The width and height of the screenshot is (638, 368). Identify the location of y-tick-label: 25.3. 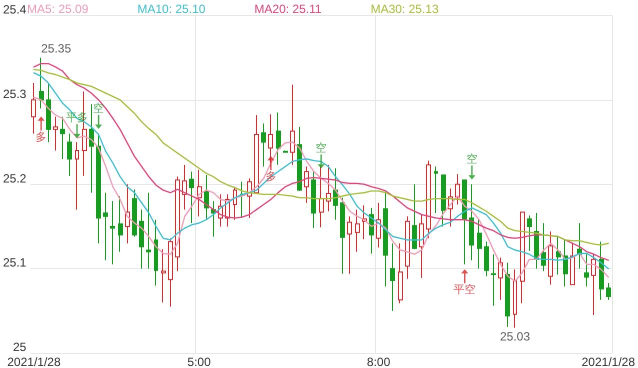
(14, 93).